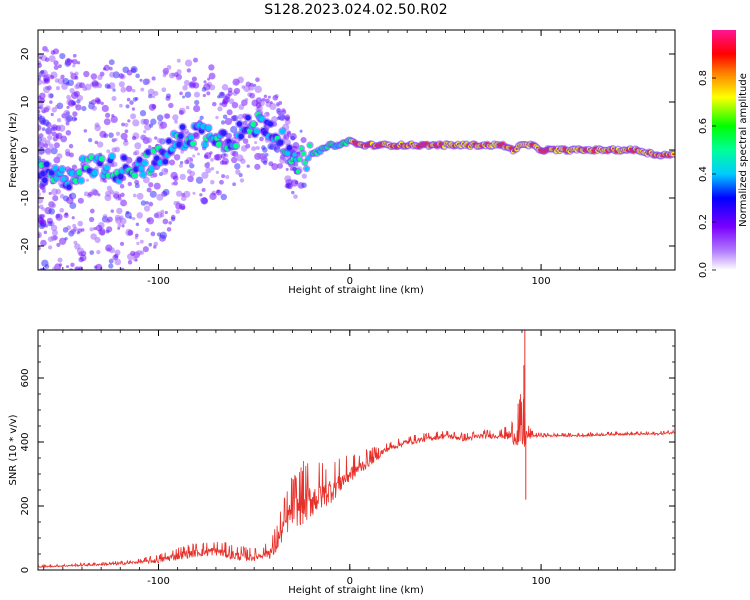 The width and height of the screenshot is (750, 600). What do you see at coordinates (703, 270) in the screenshot?
I see `colorbar-tick-label: 0.0` at bounding box center [703, 270].